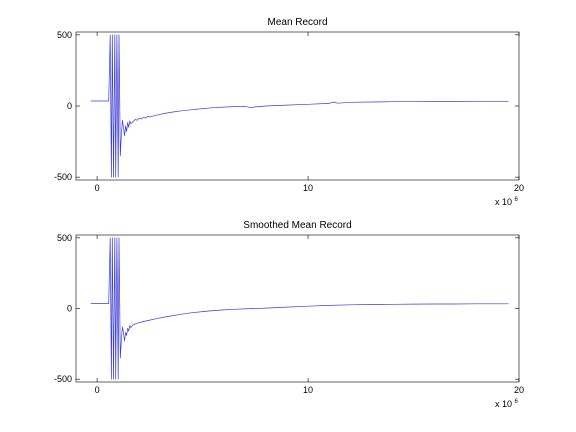 Image resolution: width=576 pixels, height=432 pixels. I want to click on smoothed-mean-record-x-multiplier: x 10 6, so click(507, 404).